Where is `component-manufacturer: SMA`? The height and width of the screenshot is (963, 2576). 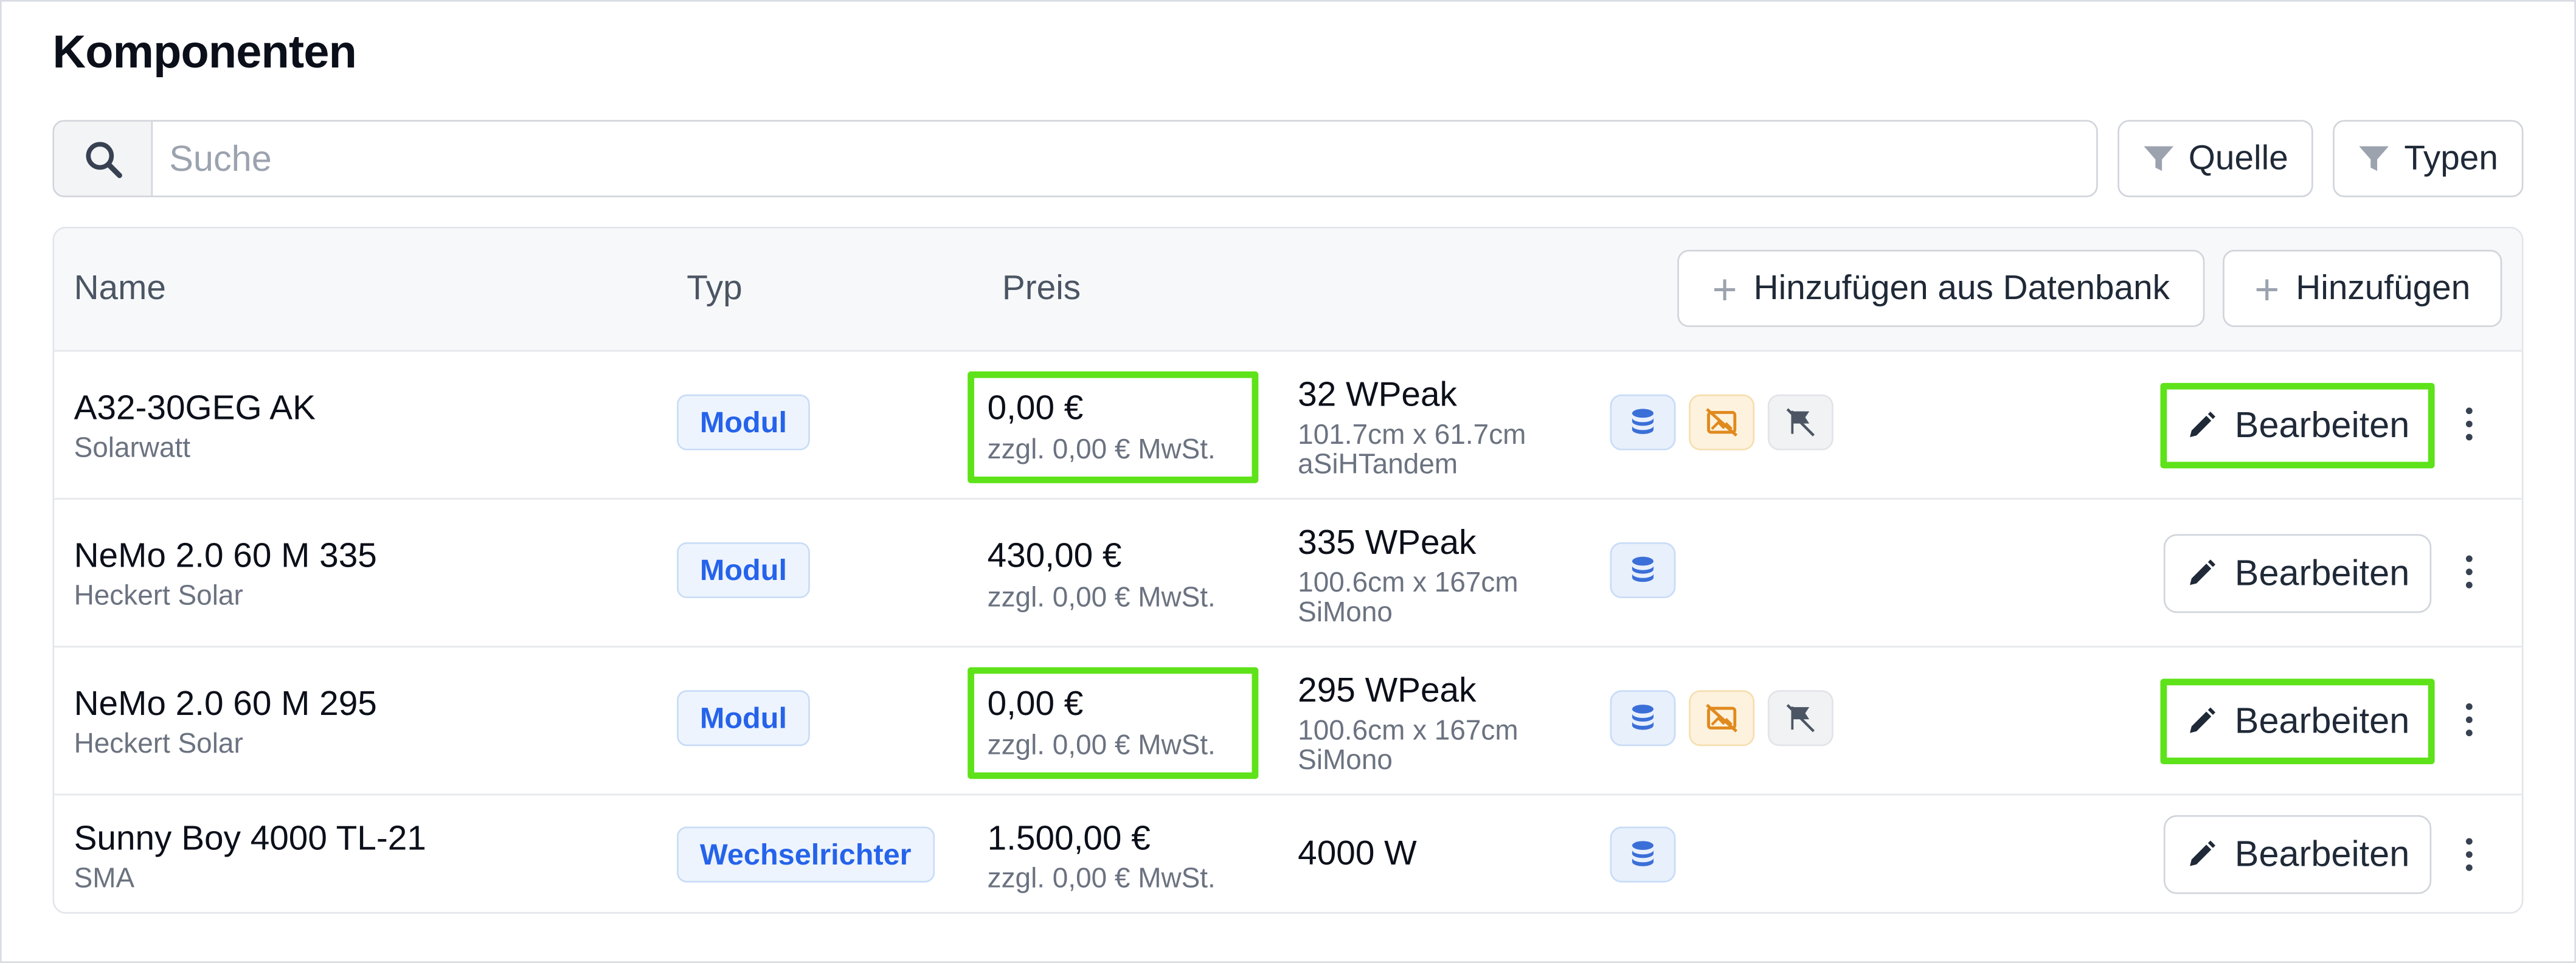 component-manufacturer: SMA is located at coordinates (104, 878).